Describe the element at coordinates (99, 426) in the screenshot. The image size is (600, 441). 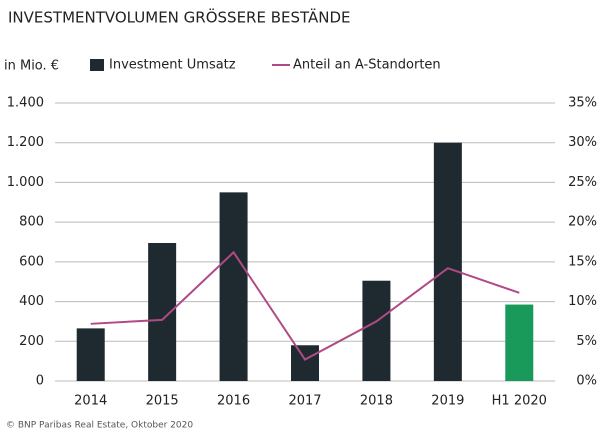
I see `source: © BNP Paribas Real Estate, Oktober 2020` at that location.